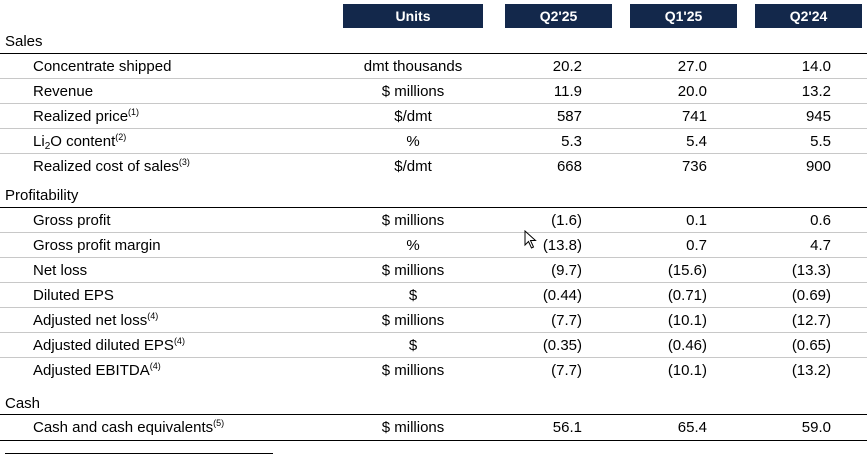  Describe the element at coordinates (567, 427) in the screenshot. I see `value-q2-25: 56.1` at that location.